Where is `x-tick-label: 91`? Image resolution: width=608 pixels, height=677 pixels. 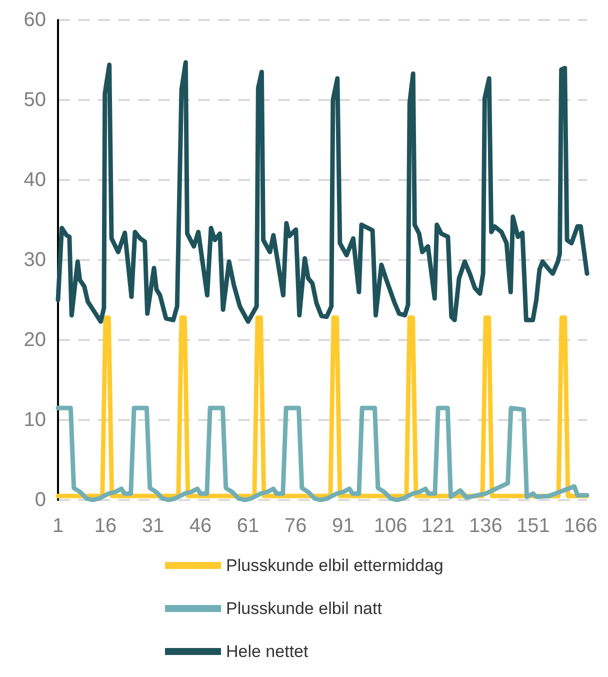
x-tick-label: 91 is located at coordinates (343, 526).